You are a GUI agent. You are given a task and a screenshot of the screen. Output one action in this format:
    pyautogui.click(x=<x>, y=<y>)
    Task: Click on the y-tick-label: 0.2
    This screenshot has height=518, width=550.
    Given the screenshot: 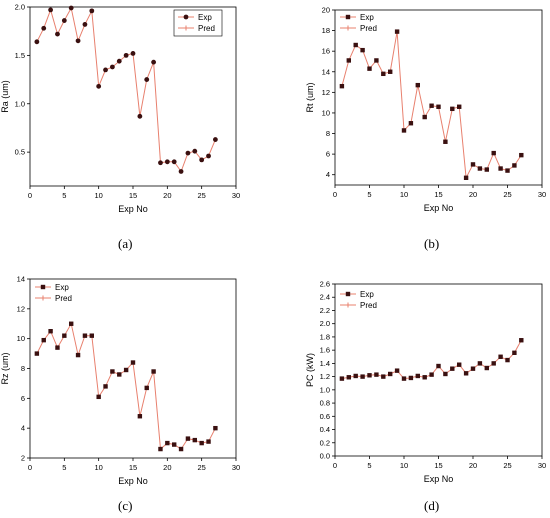 What is the action you would take?
    pyautogui.click(x=325, y=442)
    